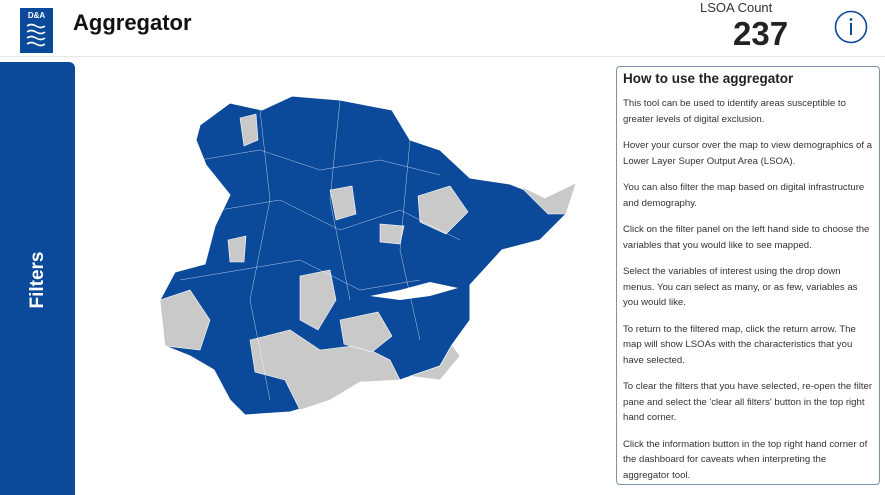  I want to click on logo-text: D&A, so click(36, 15).